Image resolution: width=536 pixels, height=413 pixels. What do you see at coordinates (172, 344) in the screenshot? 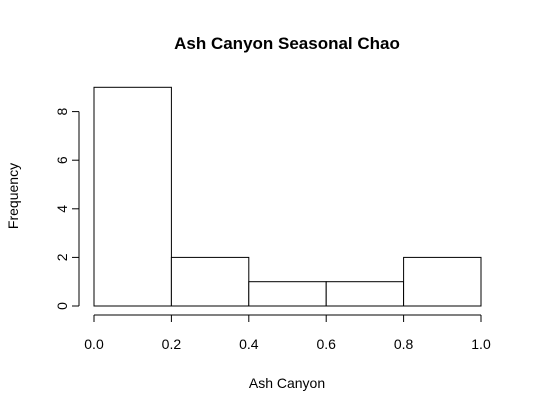
I see `x-tick-label: 0.2` at bounding box center [172, 344].